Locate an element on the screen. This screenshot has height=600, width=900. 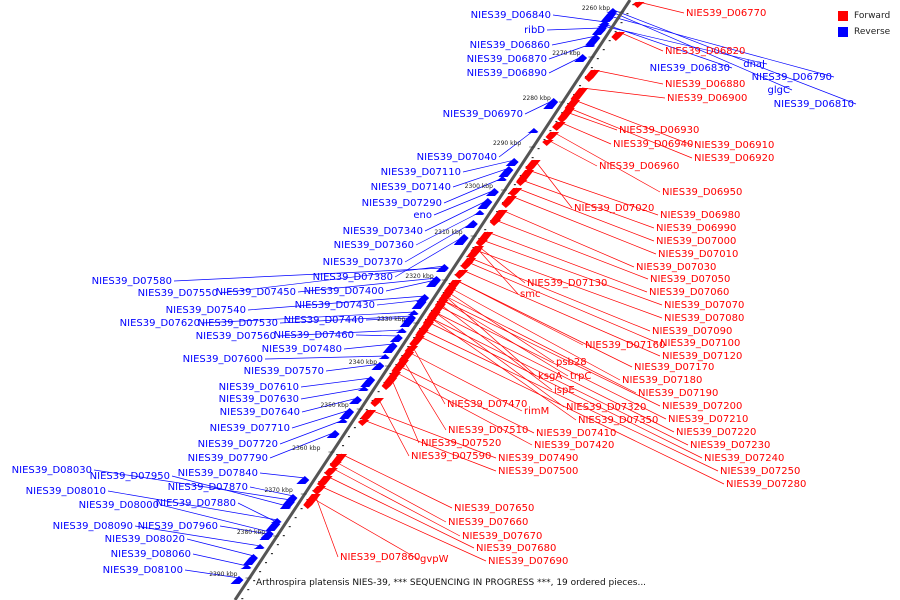
gene-label: NIES39_D07170 is located at coordinates (674, 367).